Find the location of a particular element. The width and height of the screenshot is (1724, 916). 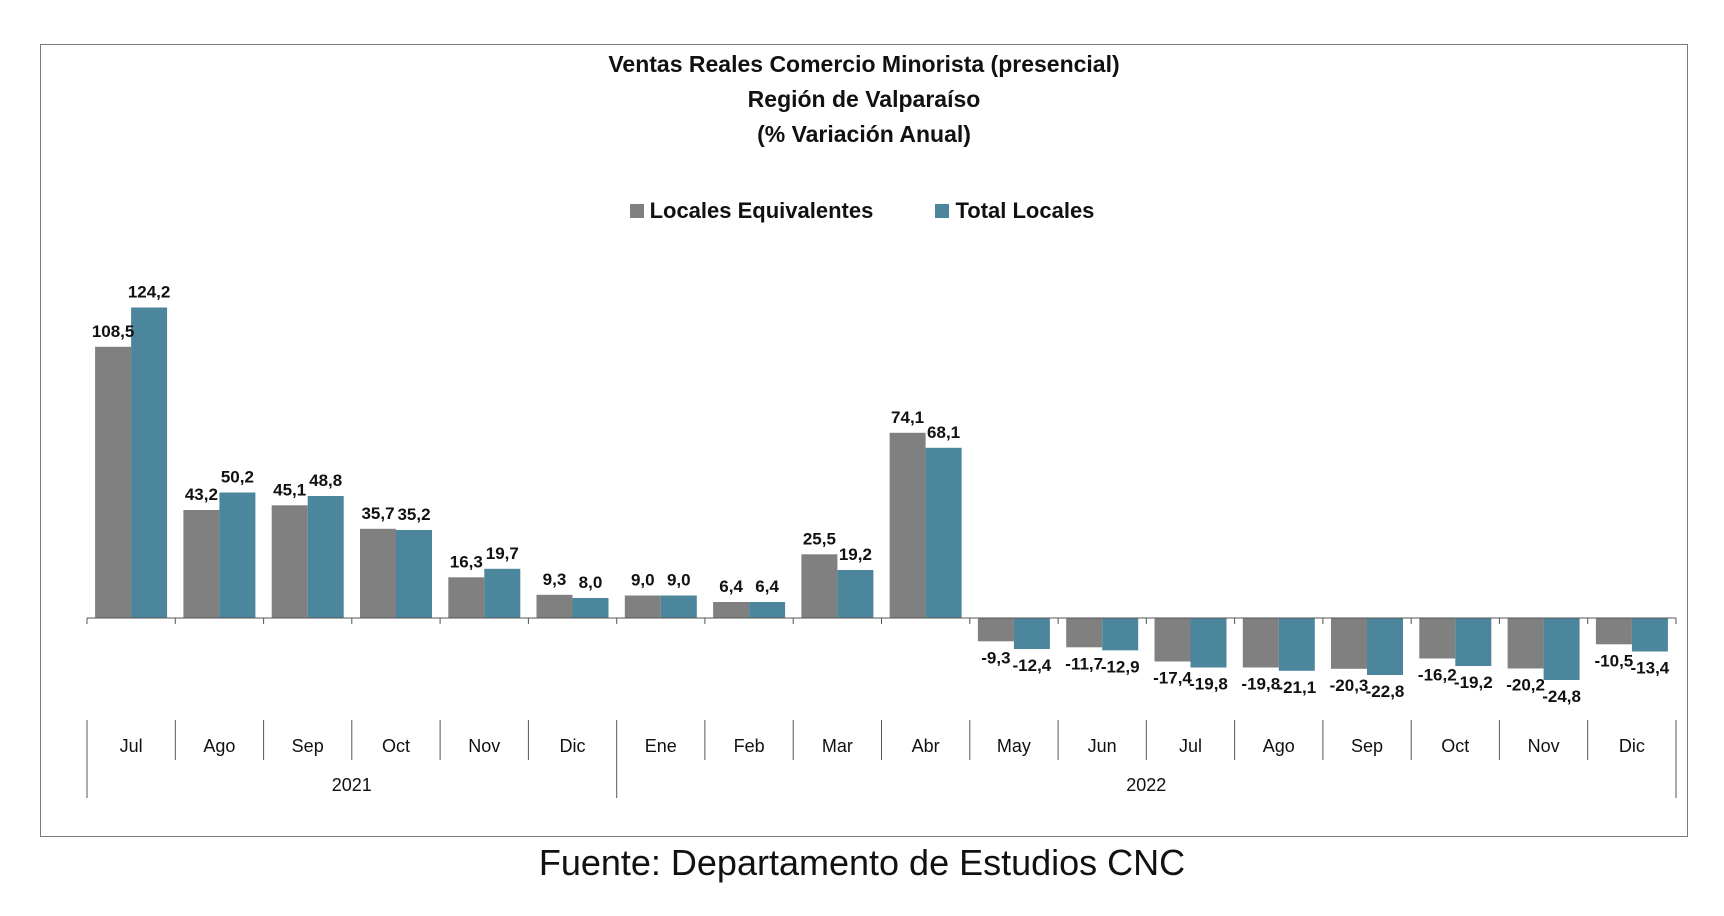

data-label-series-1-11: -9,3 is located at coordinates (995, 657).